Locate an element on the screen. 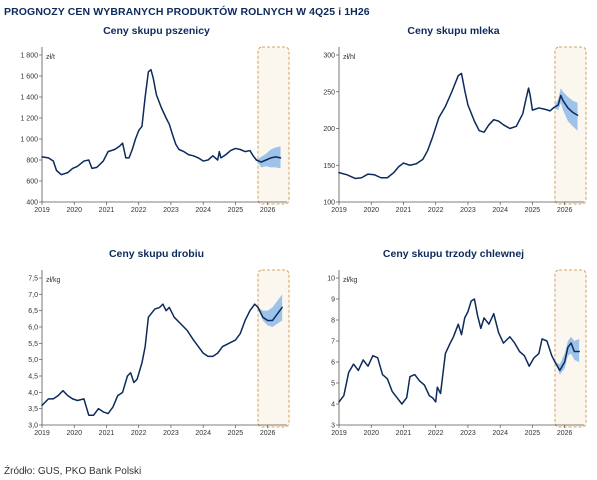 The width and height of the screenshot is (597, 480). y-tick-label: 1 800 is located at coordinates (29, 56).